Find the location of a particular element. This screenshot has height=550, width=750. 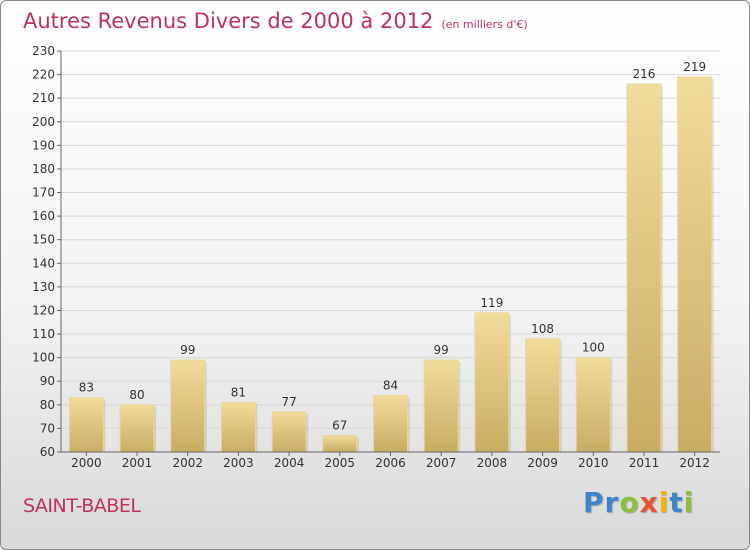

x-tick-label: 2002 is located at coordinates (187, 463).